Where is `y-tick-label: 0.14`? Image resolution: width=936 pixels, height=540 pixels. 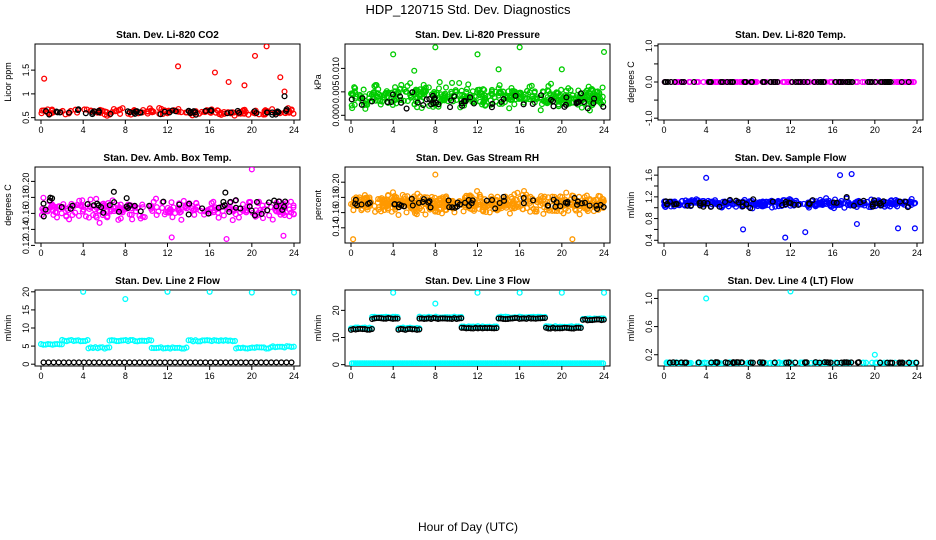
y-tick-label: 0.14 is located at coordinates (336, 228).